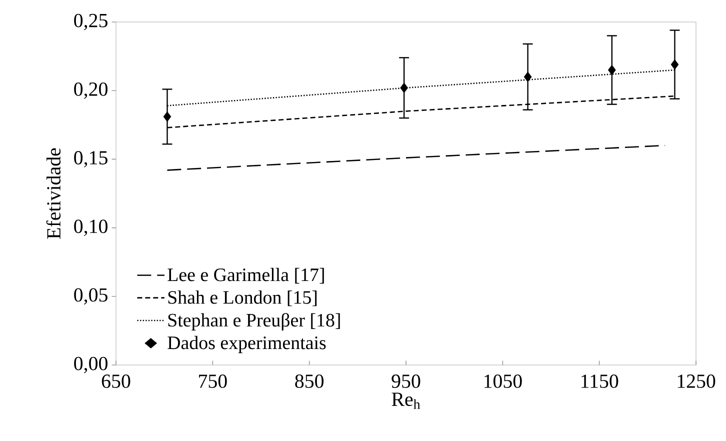 This screenshot has height=441, width=726. What do you see at coordinates (406, 400) in the screenshot?
I see `x-axis-title: Re$_{h}$` at bounding box center [406, 400].